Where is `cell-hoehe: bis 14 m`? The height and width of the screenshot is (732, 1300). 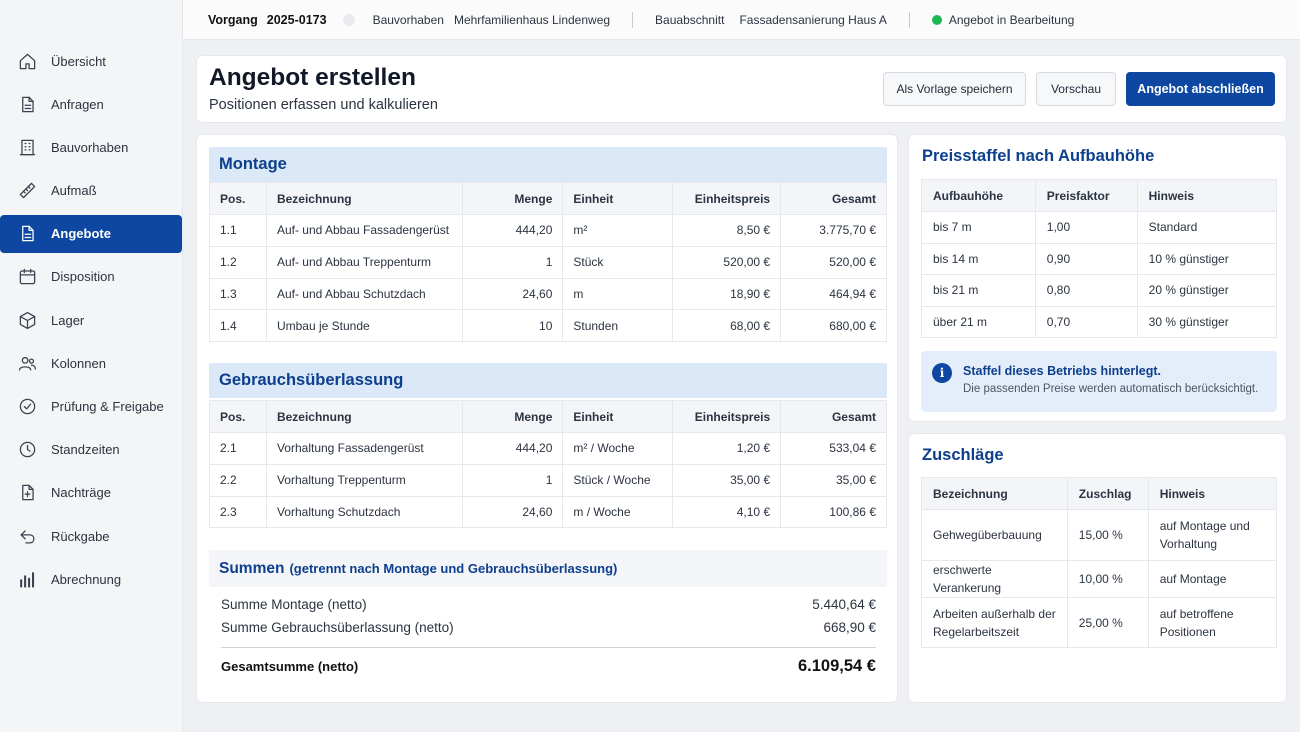 cell-hoehe: bis 14 m is located at coordinates (978, 258).